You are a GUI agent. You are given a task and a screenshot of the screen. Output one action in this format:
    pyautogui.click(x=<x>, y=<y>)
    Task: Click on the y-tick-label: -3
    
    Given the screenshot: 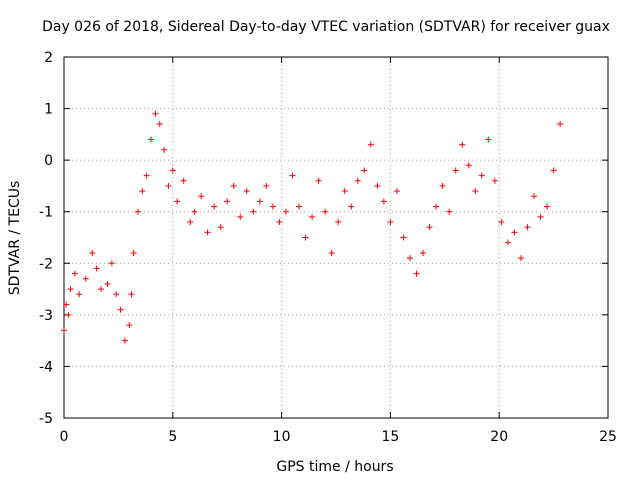 What is the action you would take?
    pyautogui.click(x=46, y=316)
    